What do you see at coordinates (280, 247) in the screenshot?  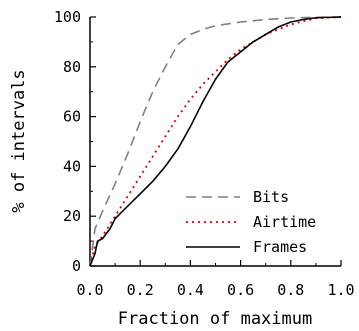 I see `legend-label-frames: Frames` at bounding box center [280, 247].